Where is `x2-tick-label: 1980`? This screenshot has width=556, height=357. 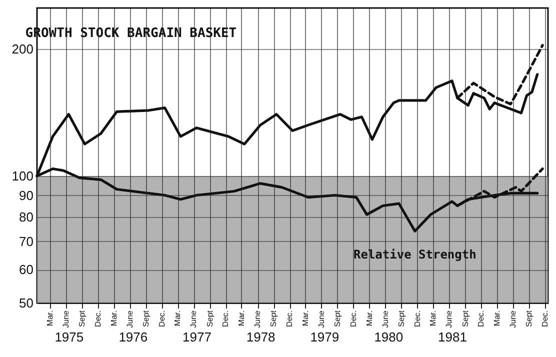
x2-tick-label: 1980 is located at coordinates (389, 337).